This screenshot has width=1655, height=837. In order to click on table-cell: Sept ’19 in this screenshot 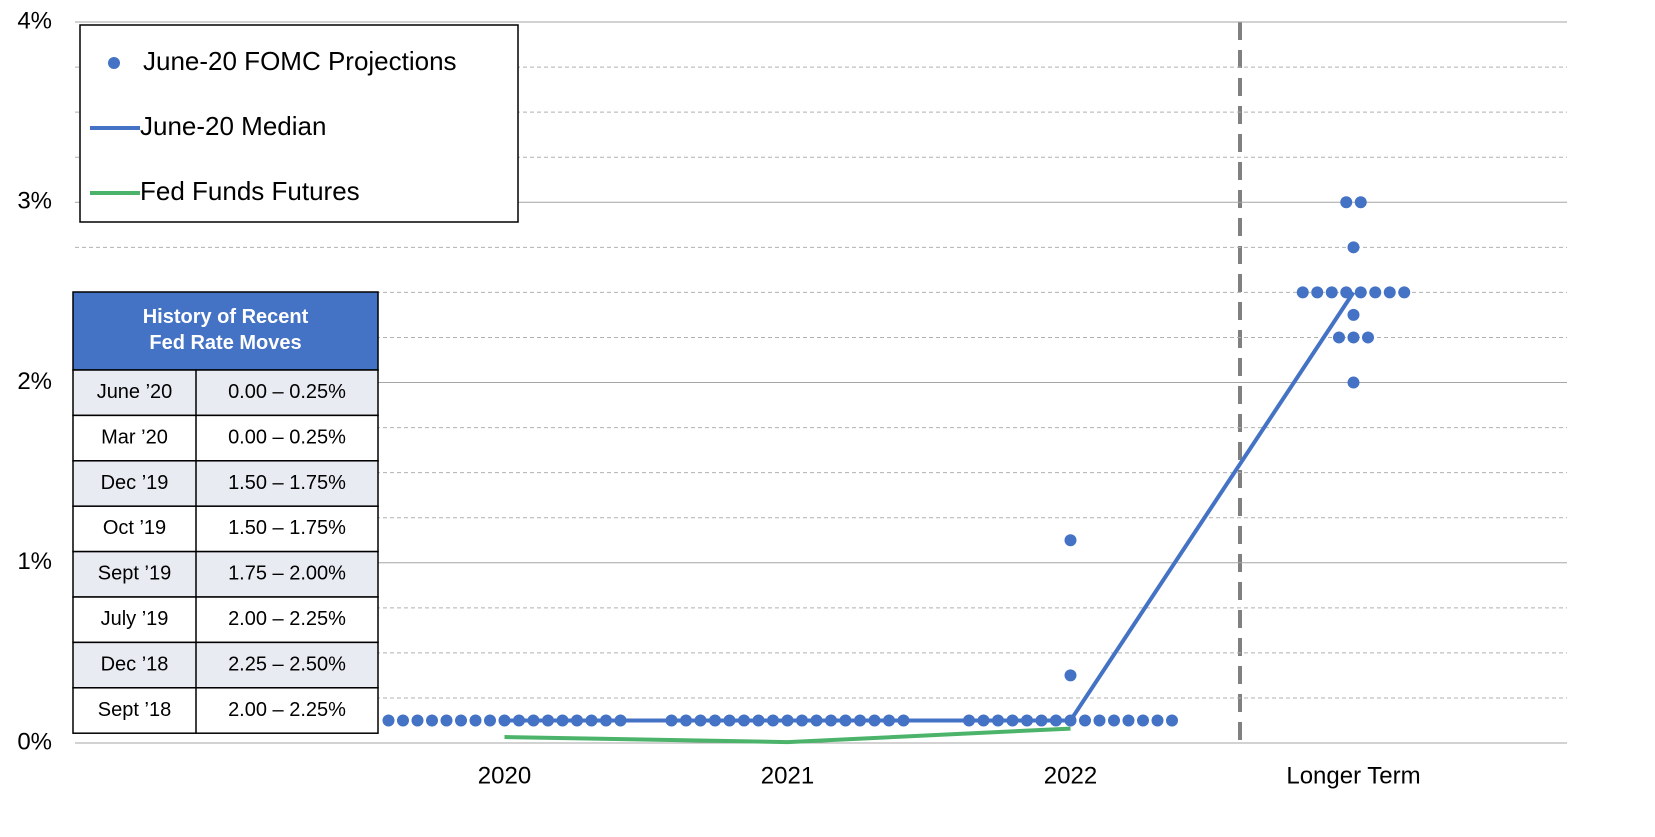, I will do `click(134, 574)`.